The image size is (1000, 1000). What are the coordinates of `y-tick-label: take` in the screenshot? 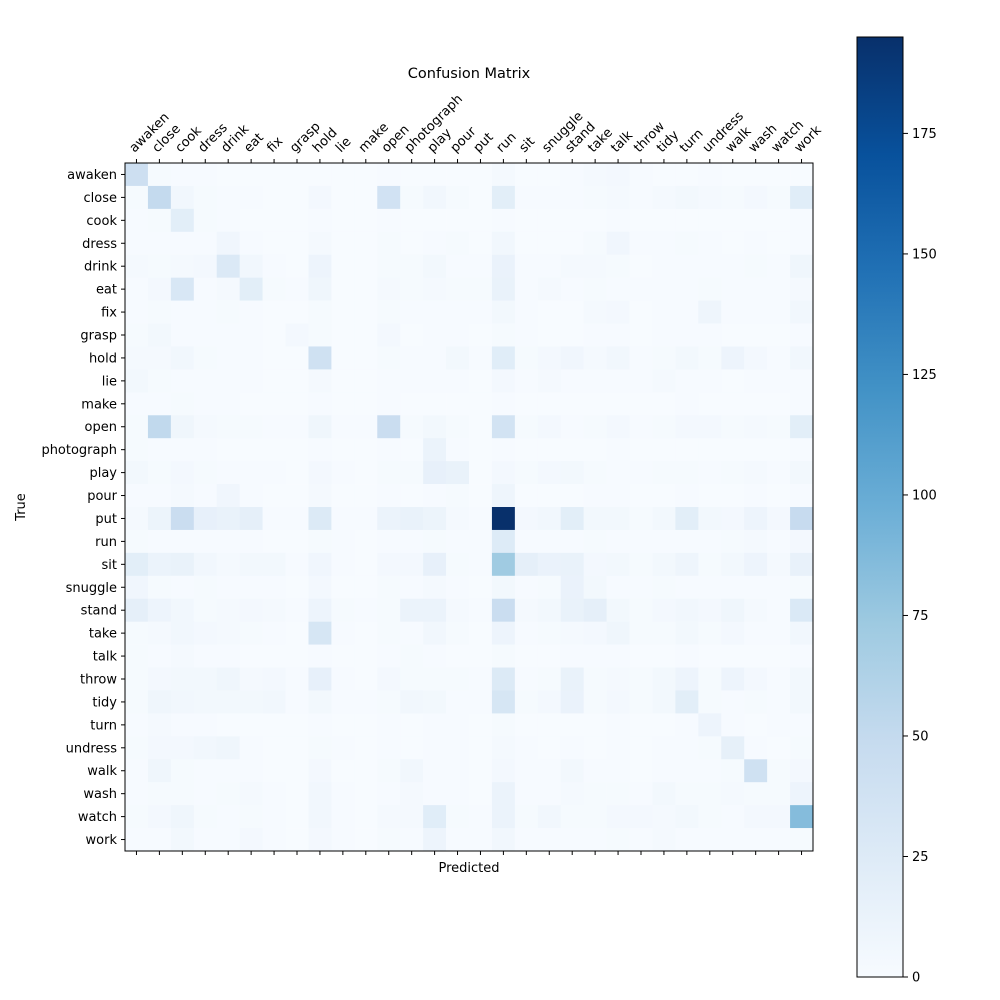 It's located at (103, 634).